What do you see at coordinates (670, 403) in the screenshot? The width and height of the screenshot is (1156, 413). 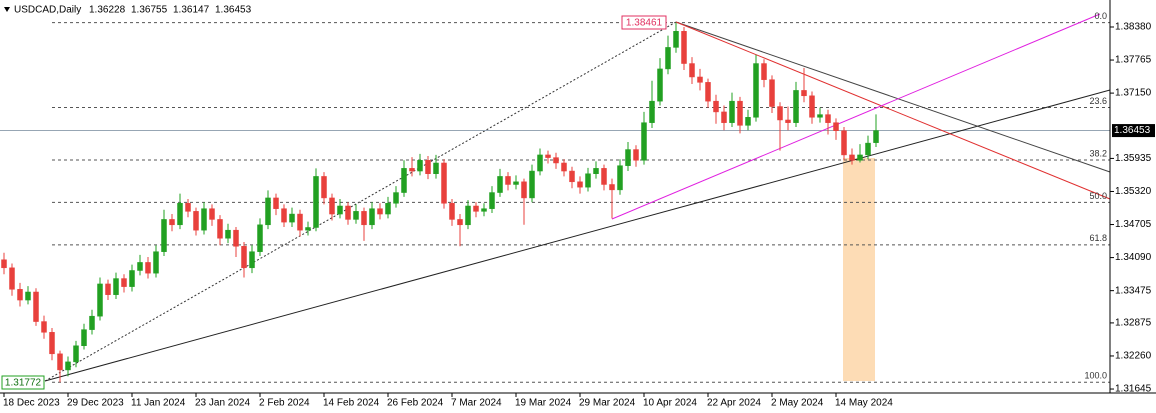 I see `x-tick-label: 10 Apr 2024` at bounding box center [670, 403].